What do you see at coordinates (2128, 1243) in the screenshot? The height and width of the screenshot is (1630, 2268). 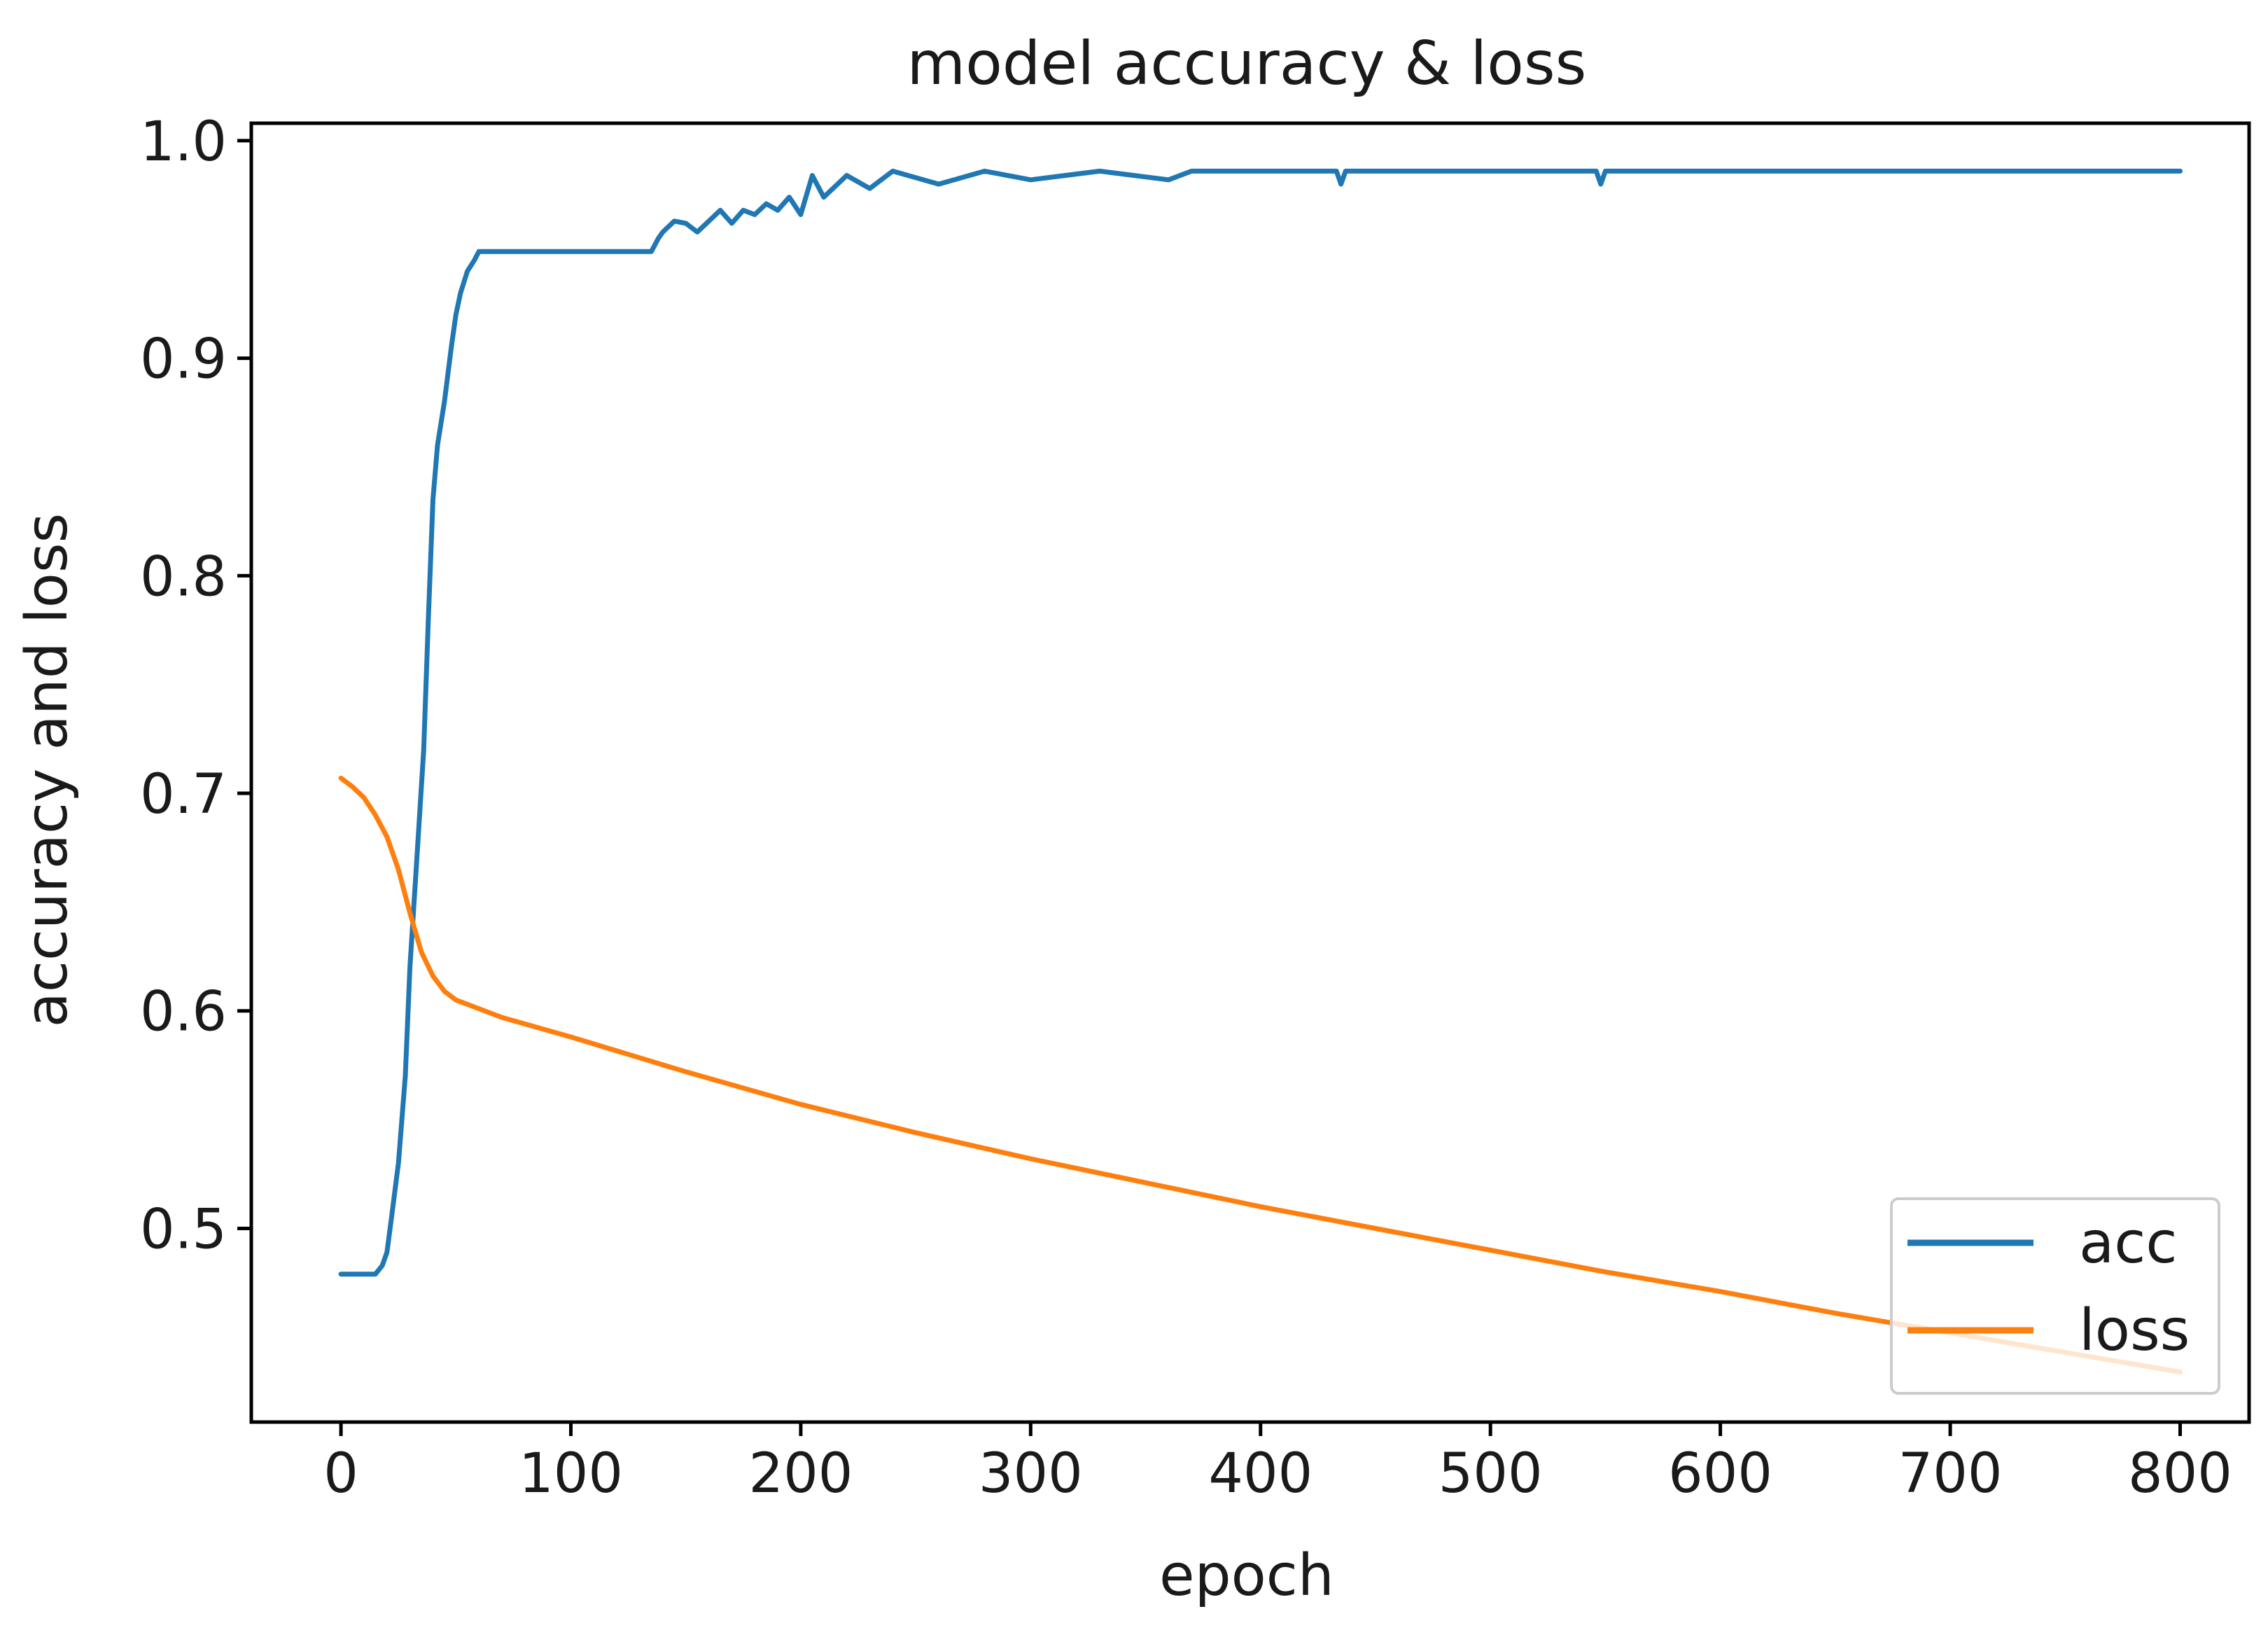 I see `legend-label-acc: acc` at bounding box center [2128, 1243].